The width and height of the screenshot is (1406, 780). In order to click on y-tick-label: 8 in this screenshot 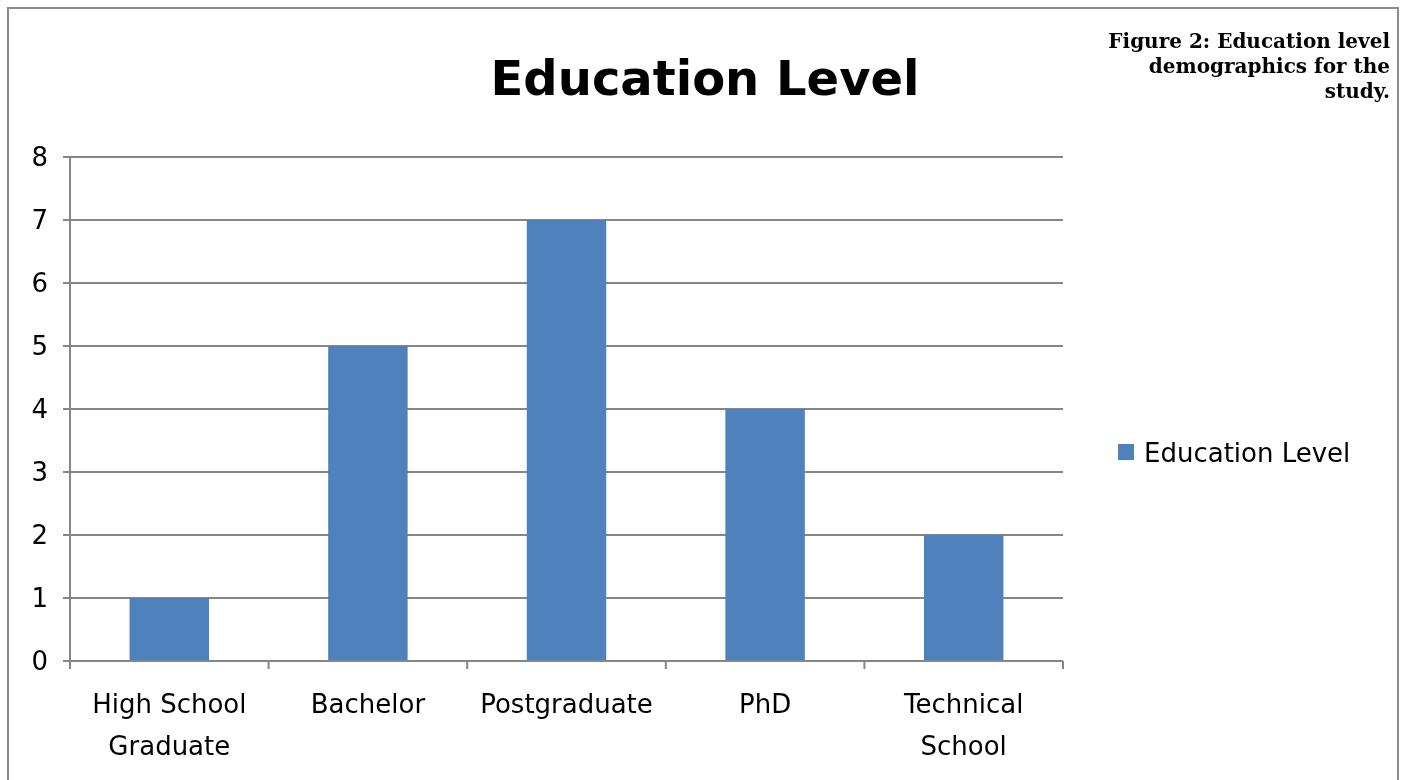, I will do `click(39, 157)`.